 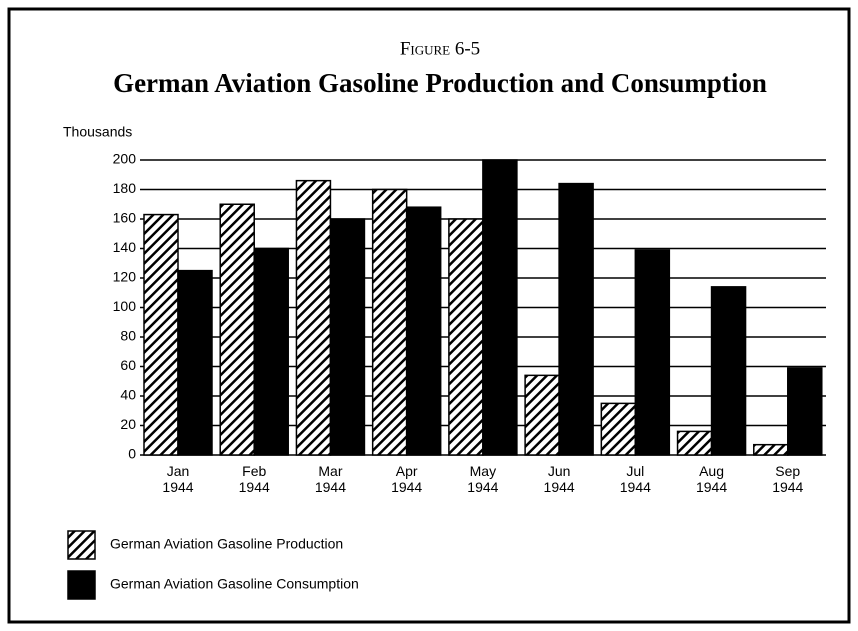 I want to click on x-tick-label: Jan 1944, so click(x=178, y=479).